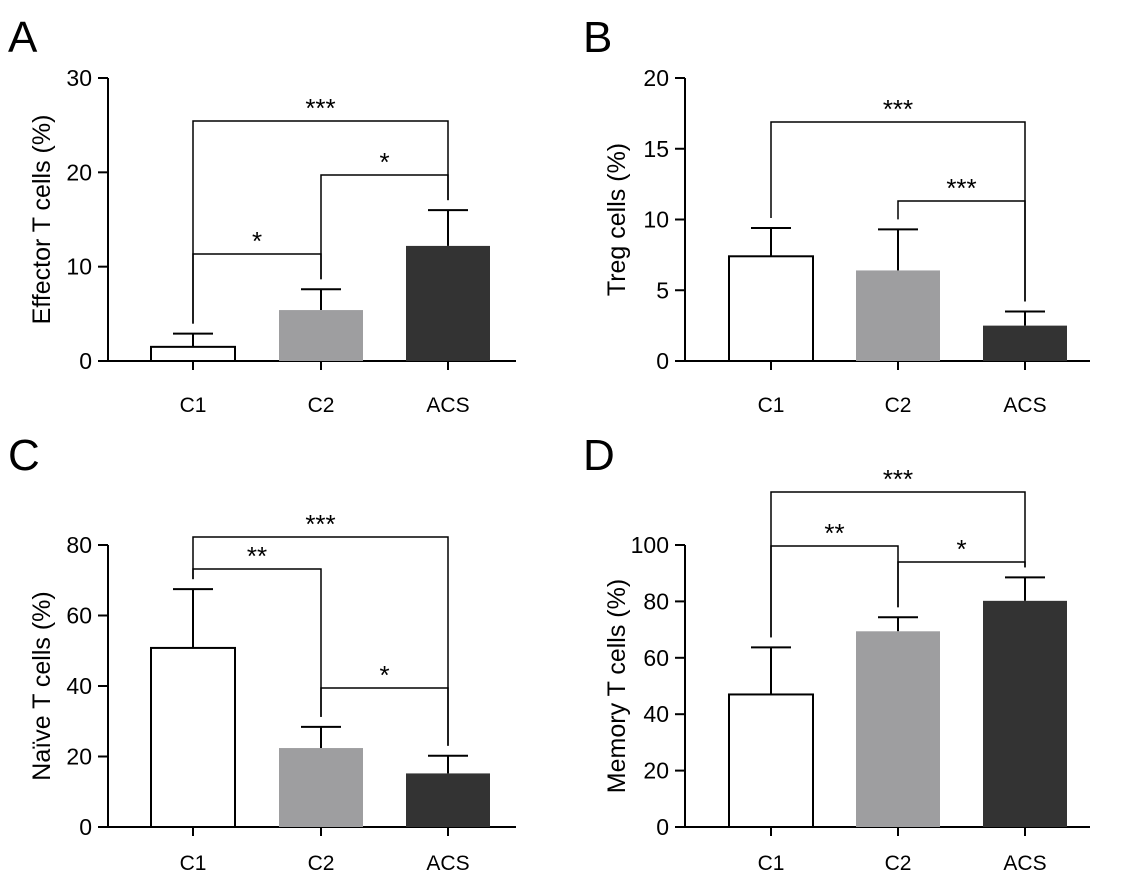 The width and height of the screenshot is (1125, 896). What do you see at coordinates (23, 37) in the screenshot?
I see `panel-letter: A` at bounding box center [23, 37].